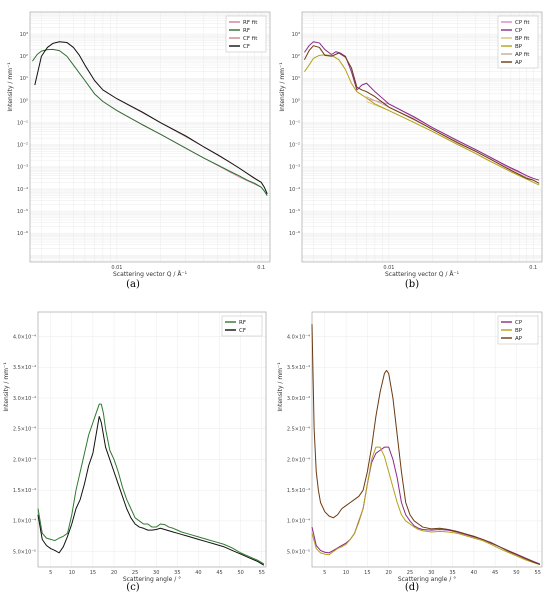  Describe the element at coordinates (133, 284) in the screenshot. I see `panel-label: (a)` at that location.